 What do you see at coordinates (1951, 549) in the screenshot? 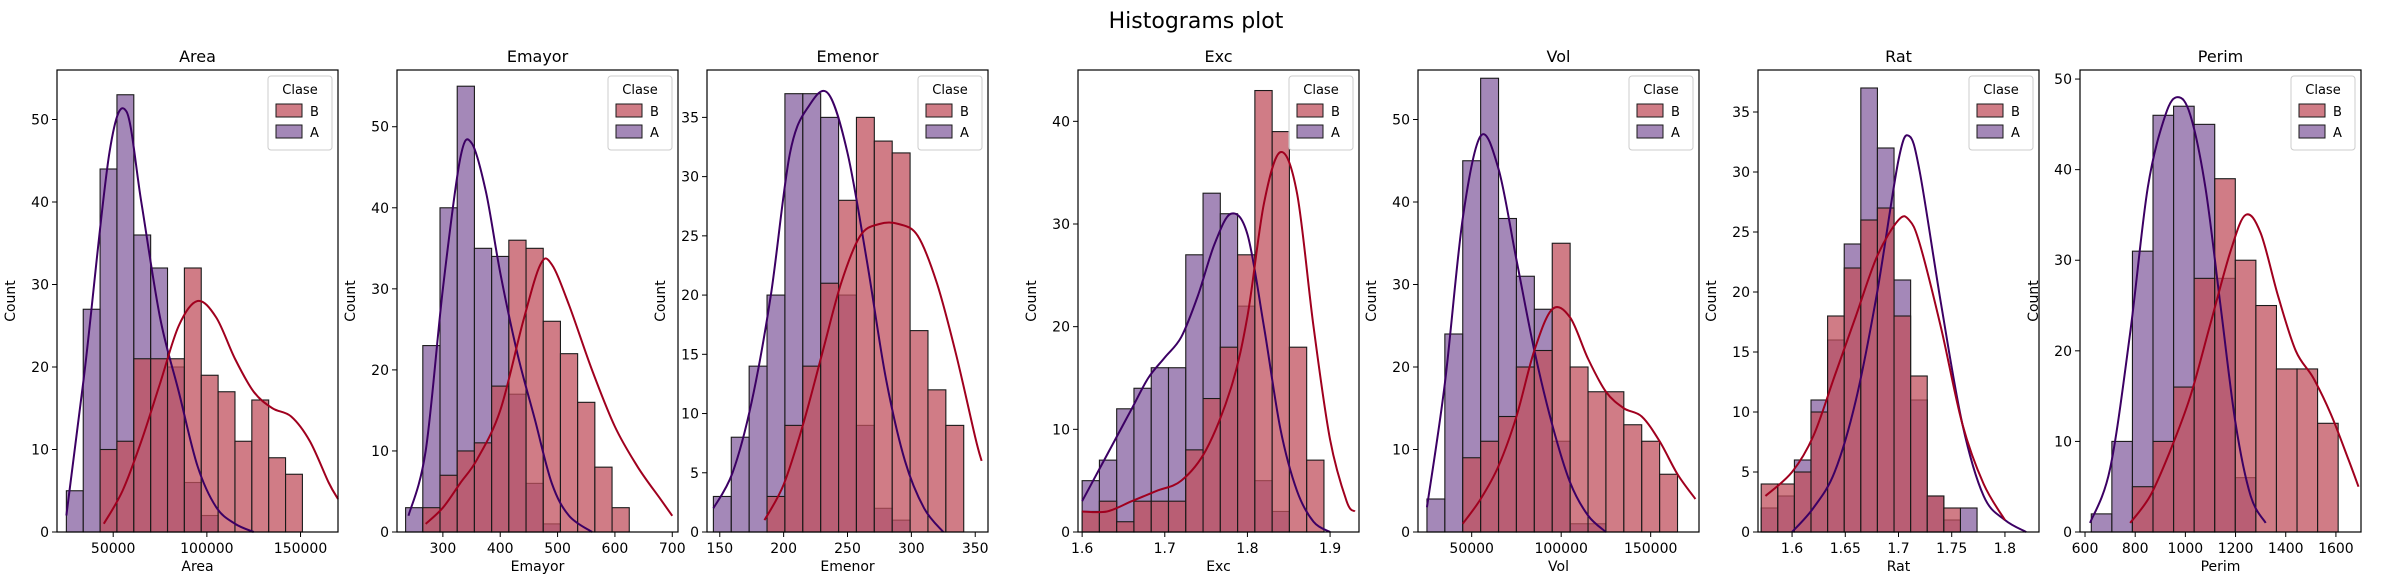
I see `x-tick-label: 1.75` at bounding box center [1951, 549].